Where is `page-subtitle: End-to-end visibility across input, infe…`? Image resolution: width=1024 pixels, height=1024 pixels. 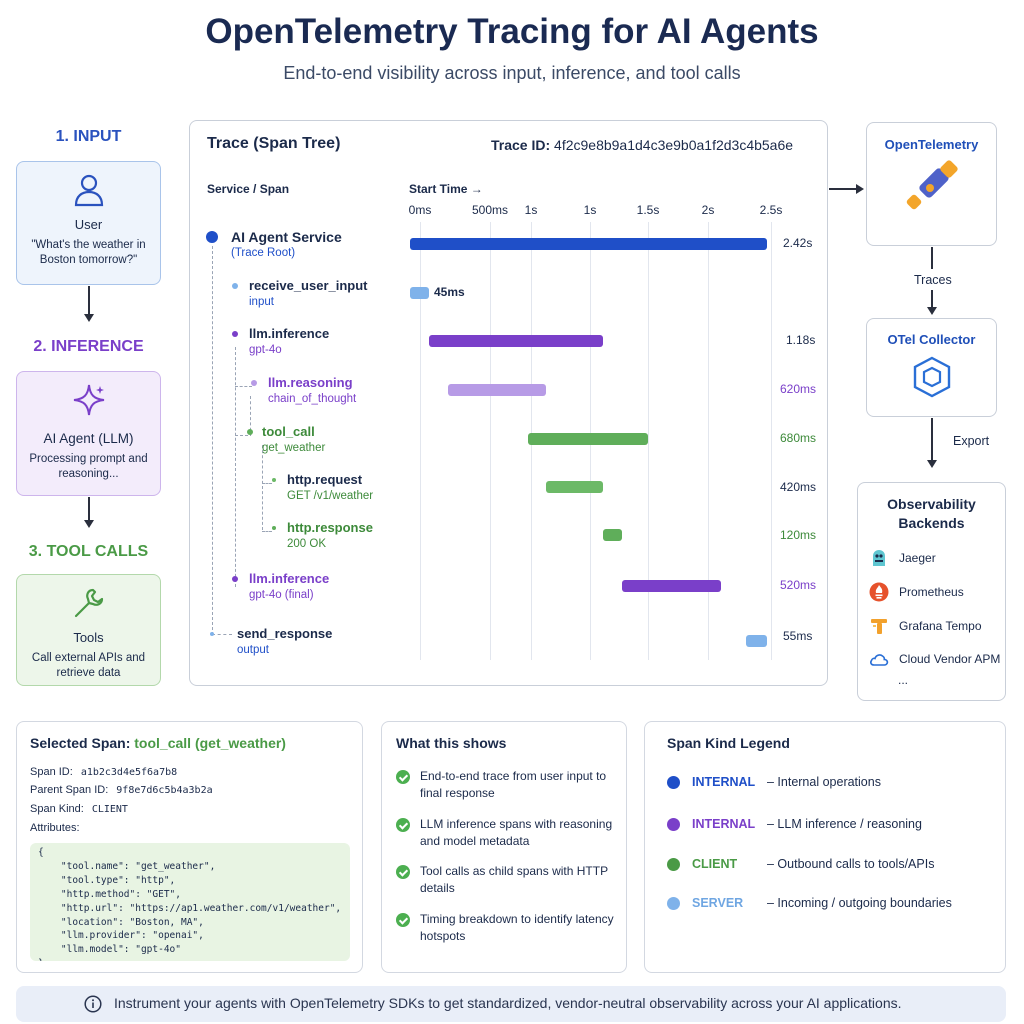 page-subtitle: End-to-end visibility across input, infe… is located at coordinates (512, 73).